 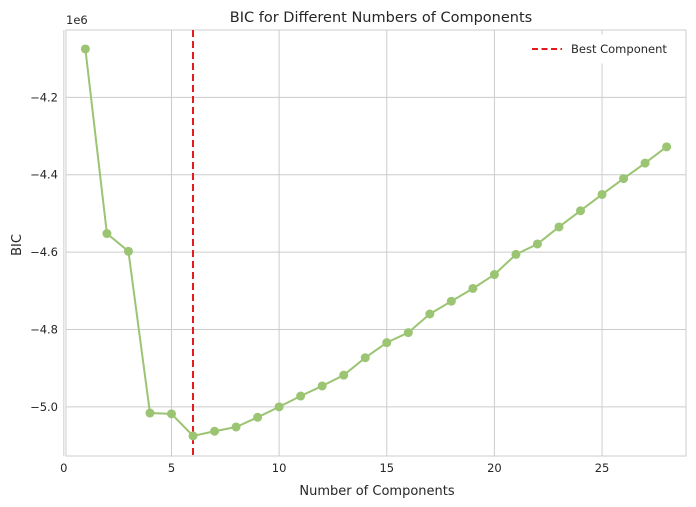 I want to click on x-tick-label: 25, so click(x=602, y=468).